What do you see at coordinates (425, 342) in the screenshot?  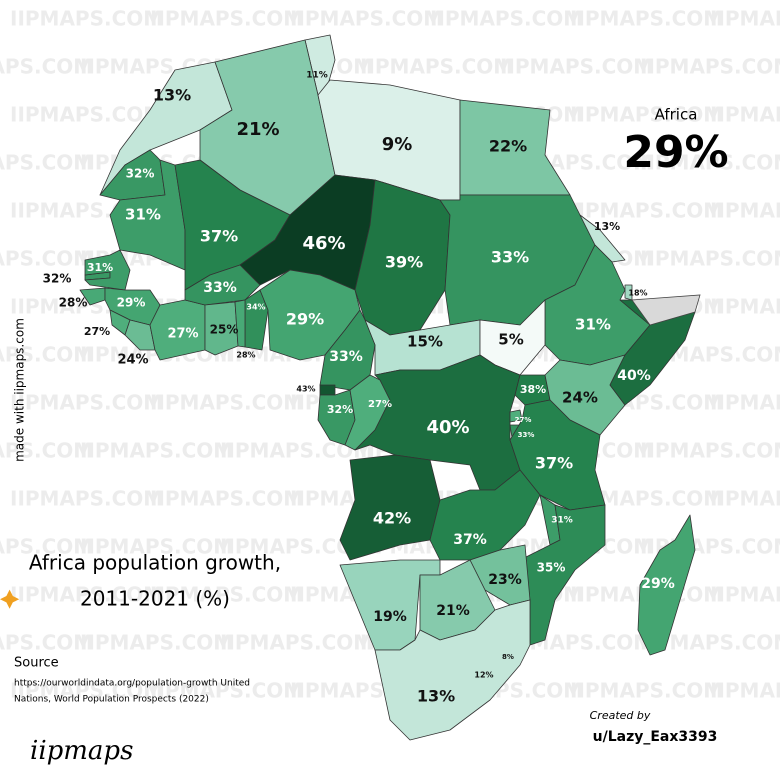 I see `region-label: 15%` at bounding box center [425, 342].